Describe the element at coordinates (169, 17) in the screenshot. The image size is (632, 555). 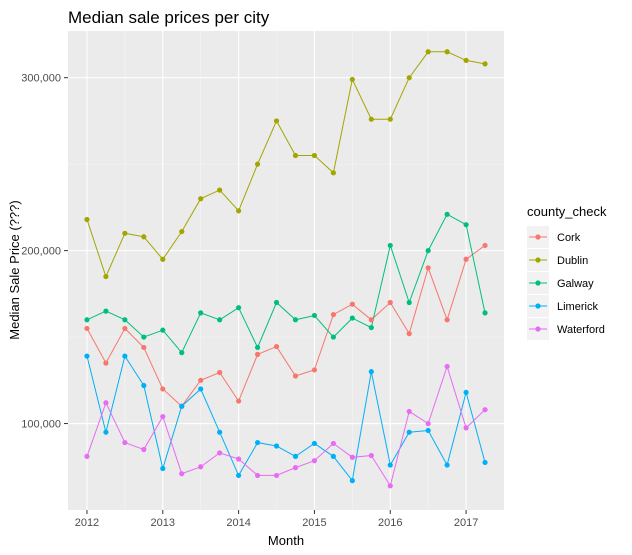
I see `chart-title: Median sale prices per city` at that location.